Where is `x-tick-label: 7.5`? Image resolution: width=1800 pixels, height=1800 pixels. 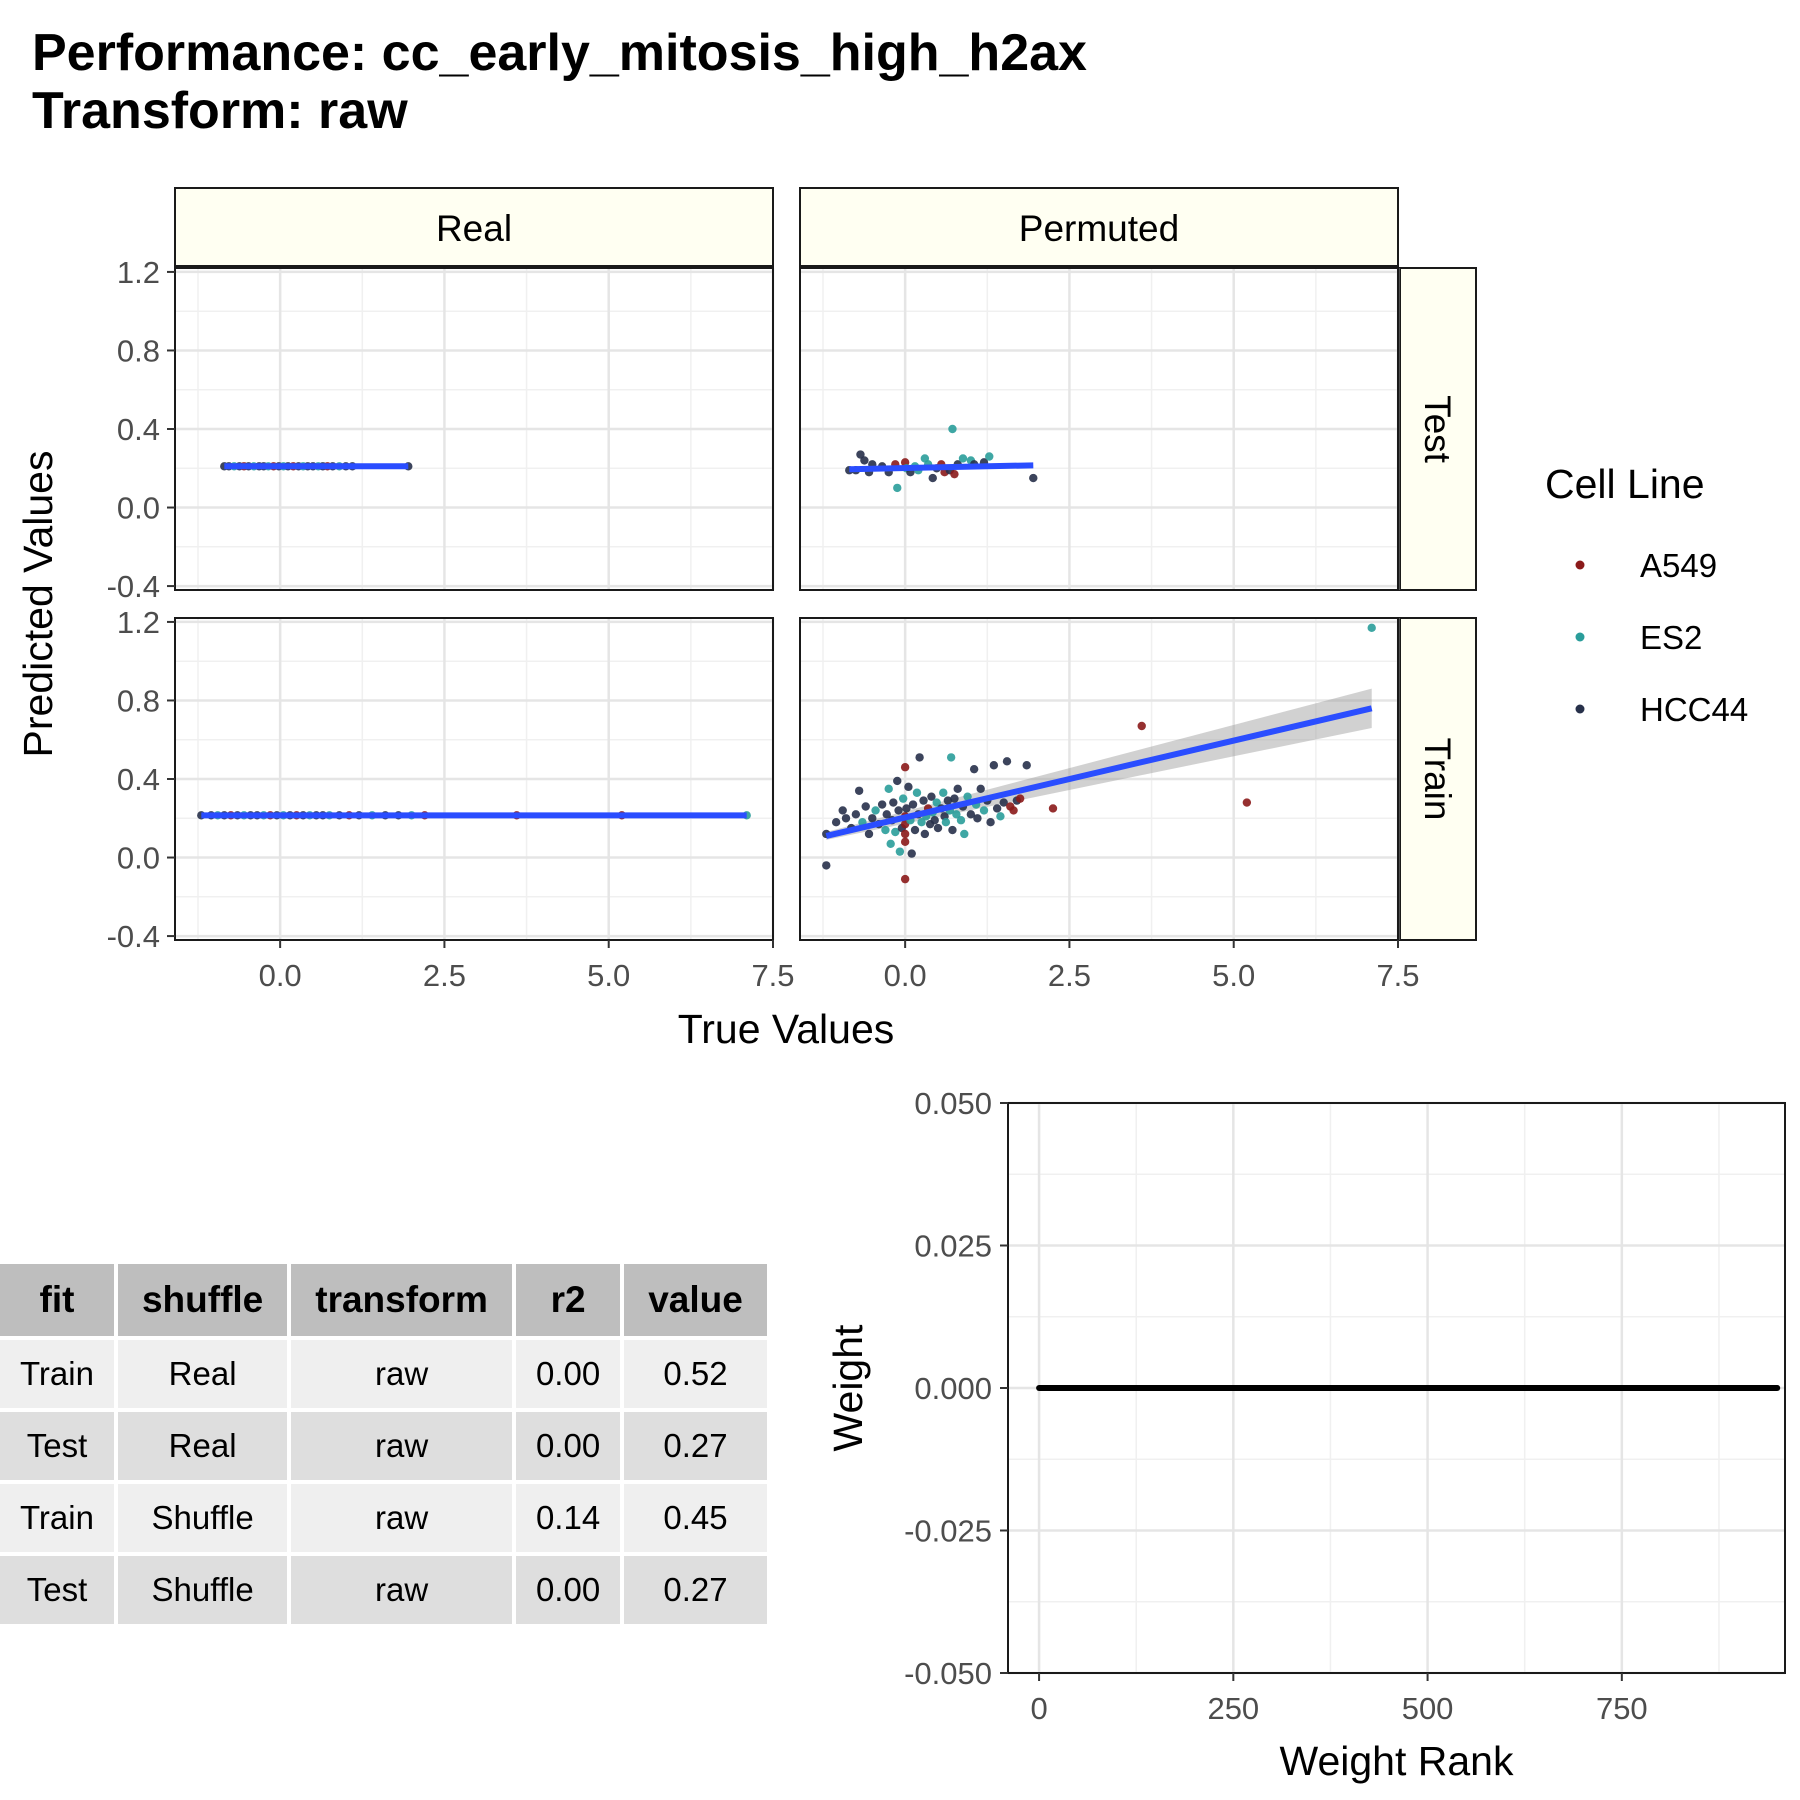
x-tick-label: 7.5 is located at coordinates (772, 975).